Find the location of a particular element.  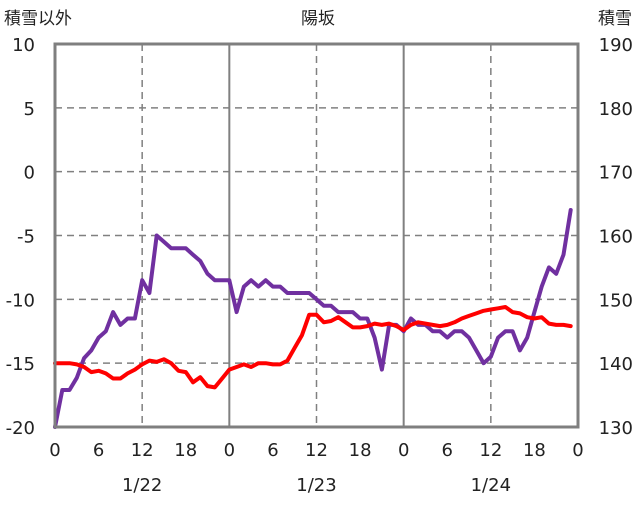

left-tick-label: -5 is located at coordinates (26, 237).